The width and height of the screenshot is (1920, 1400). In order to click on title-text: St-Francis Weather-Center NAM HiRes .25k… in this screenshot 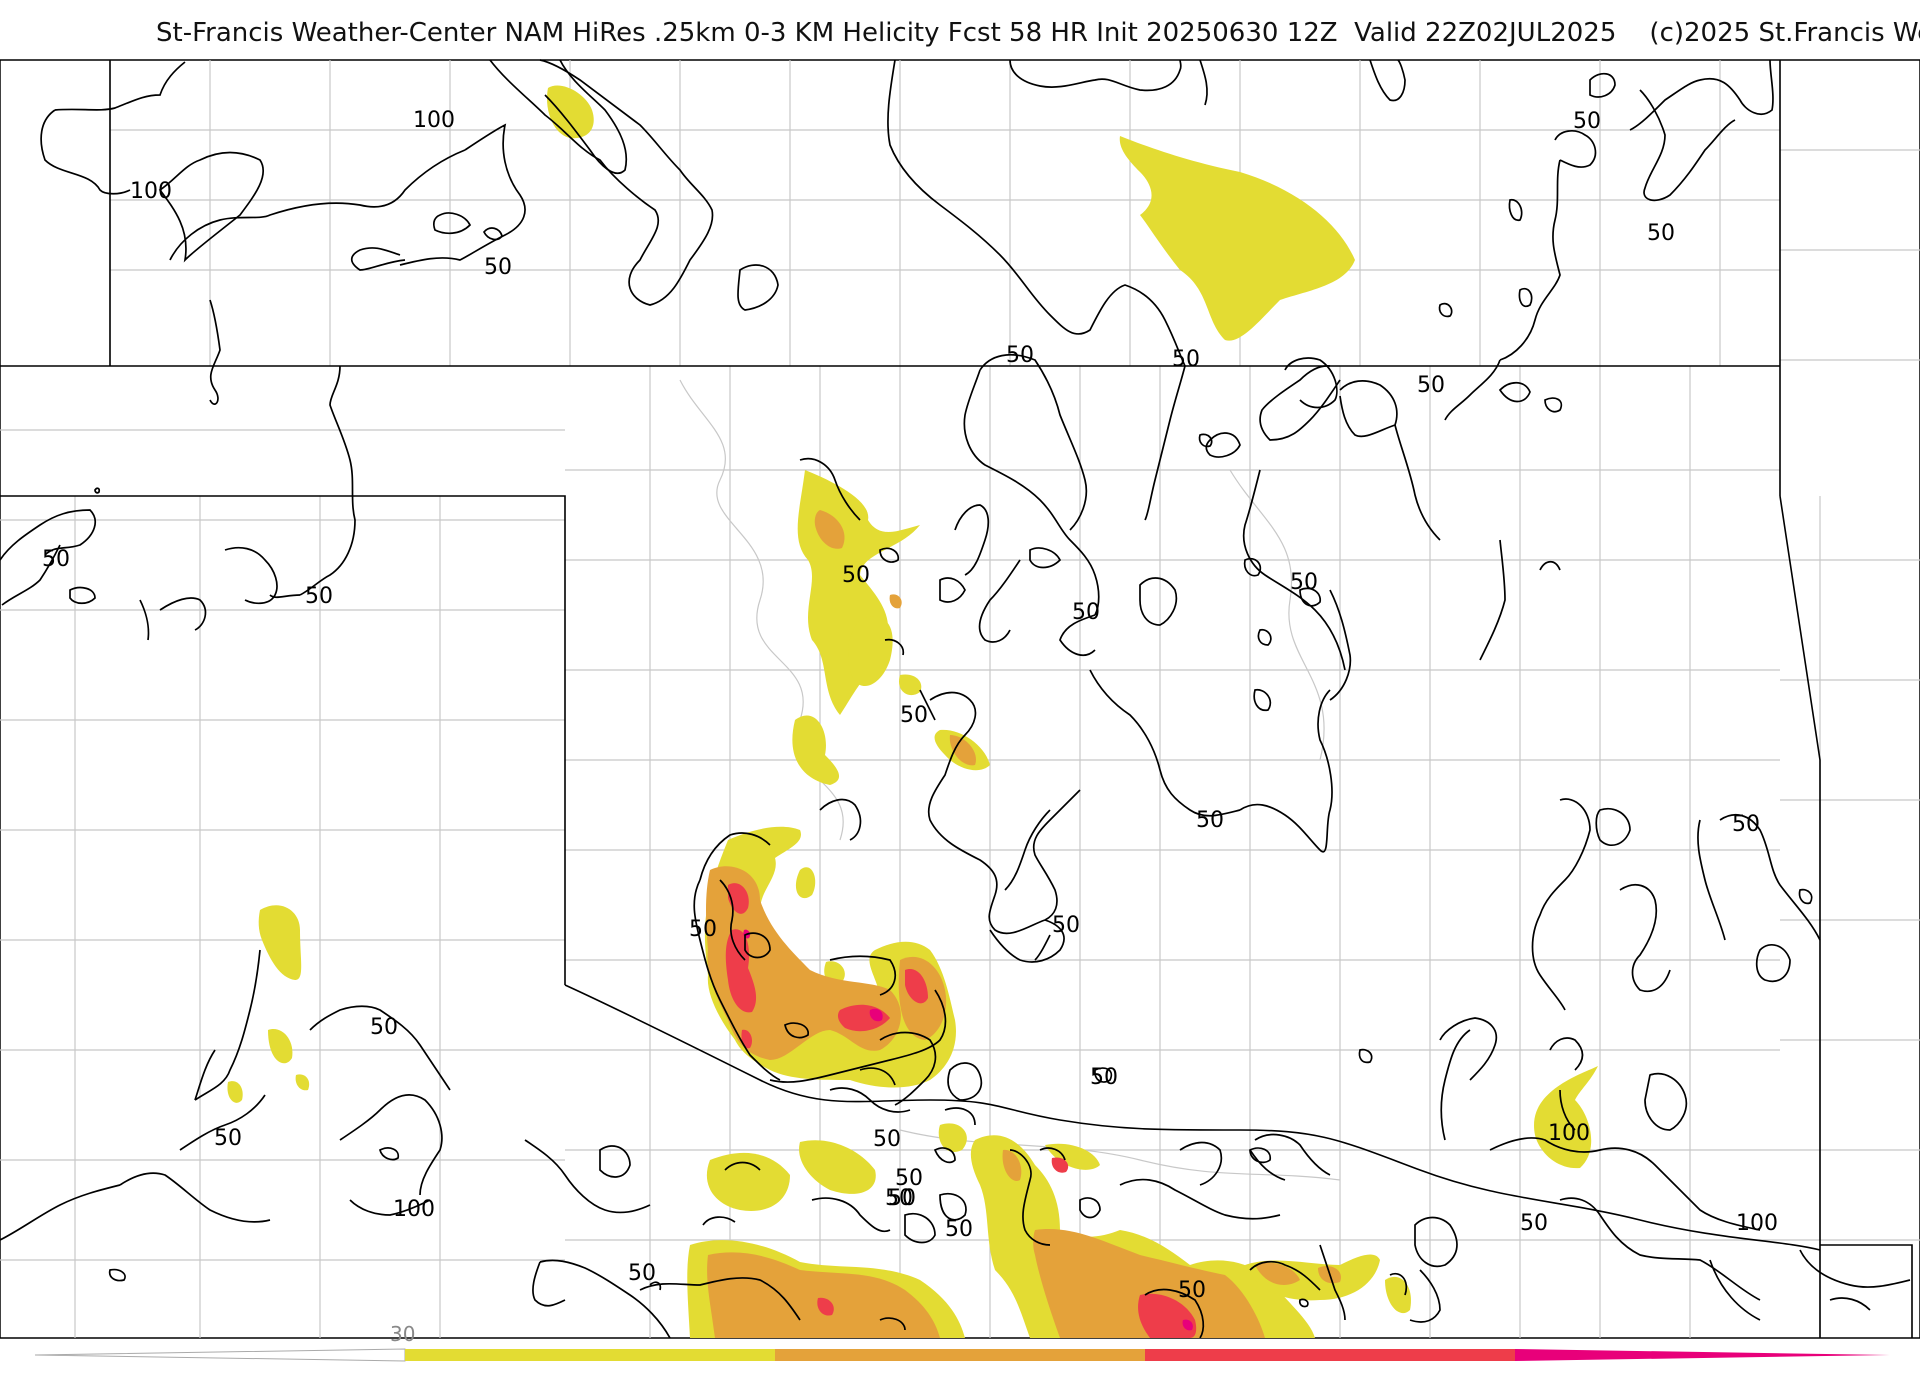, I will do `click(1038, 33)`.